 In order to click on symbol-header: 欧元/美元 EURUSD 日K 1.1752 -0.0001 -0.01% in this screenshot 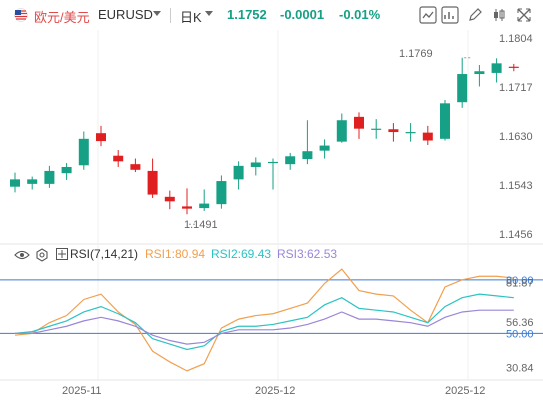, I will do `click(271, 15)`.